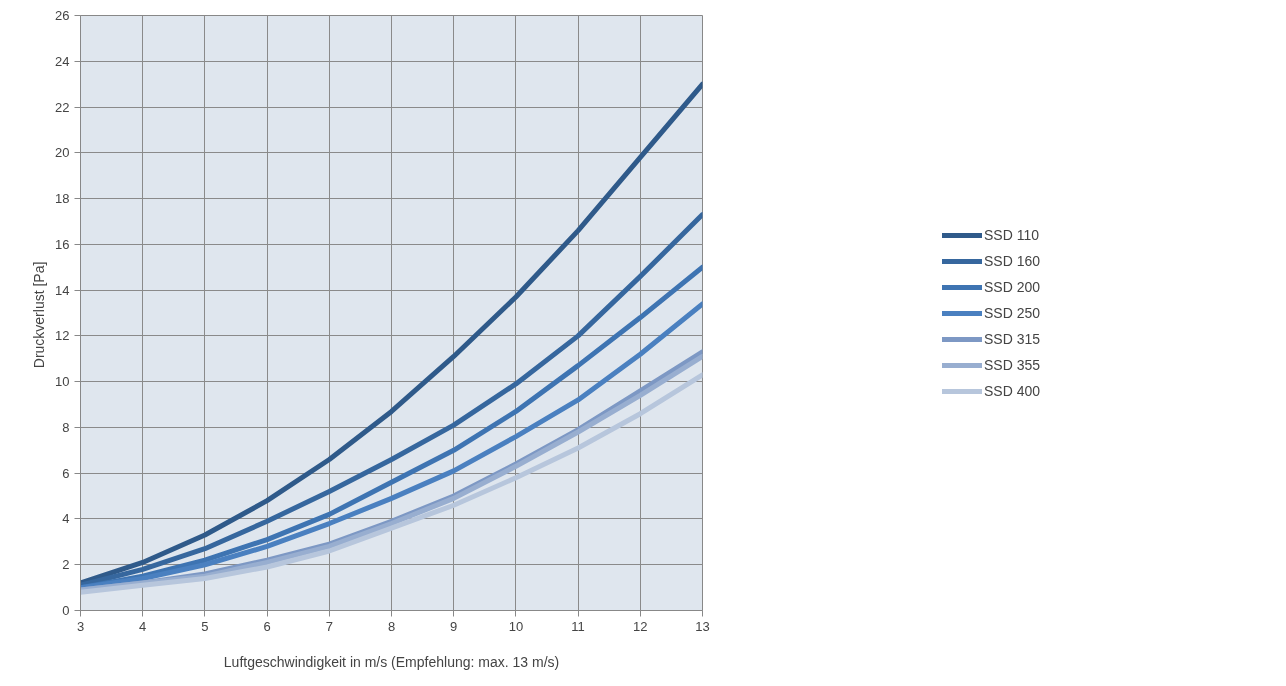 The image size is (1286, 686). What do you see at coordinates (62, 382) in the screenshot?
I see `y-tick-label: 10` at bounding box center [62, 382].